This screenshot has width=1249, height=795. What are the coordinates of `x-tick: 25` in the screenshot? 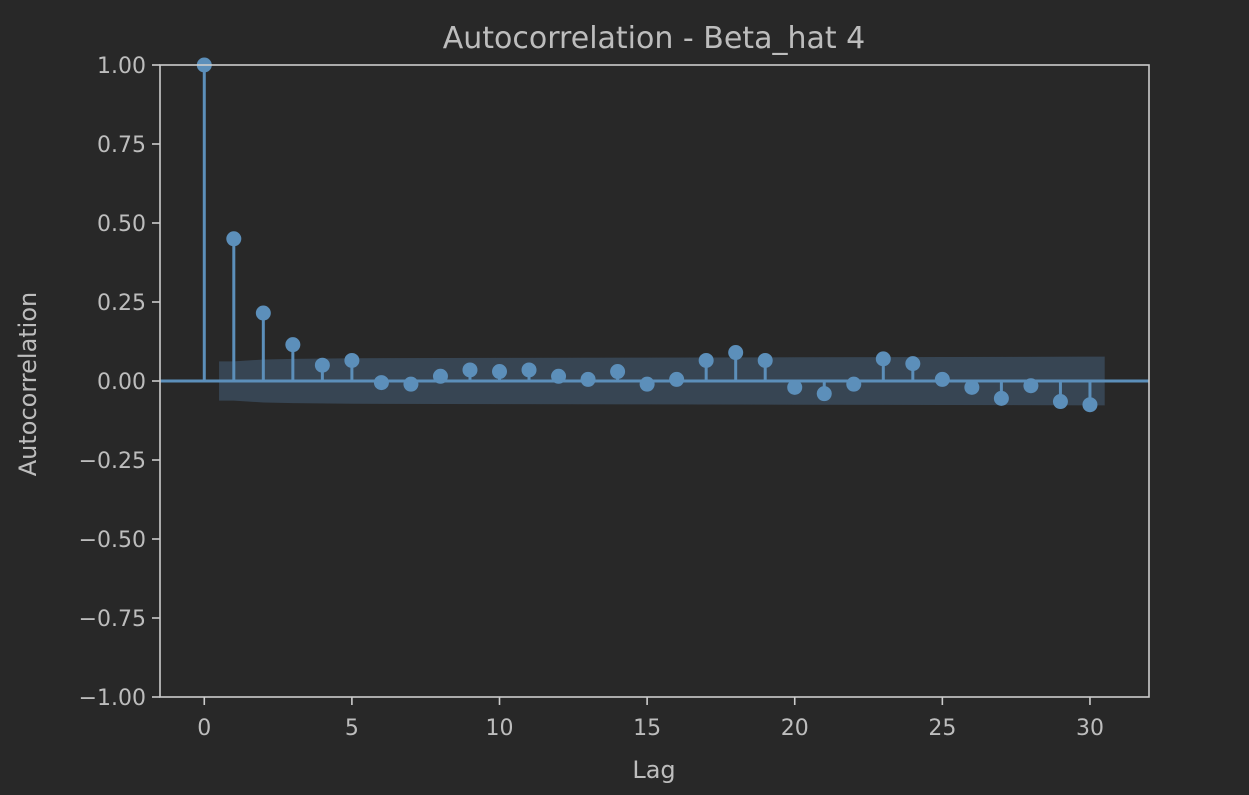 It's located at (942, 719).